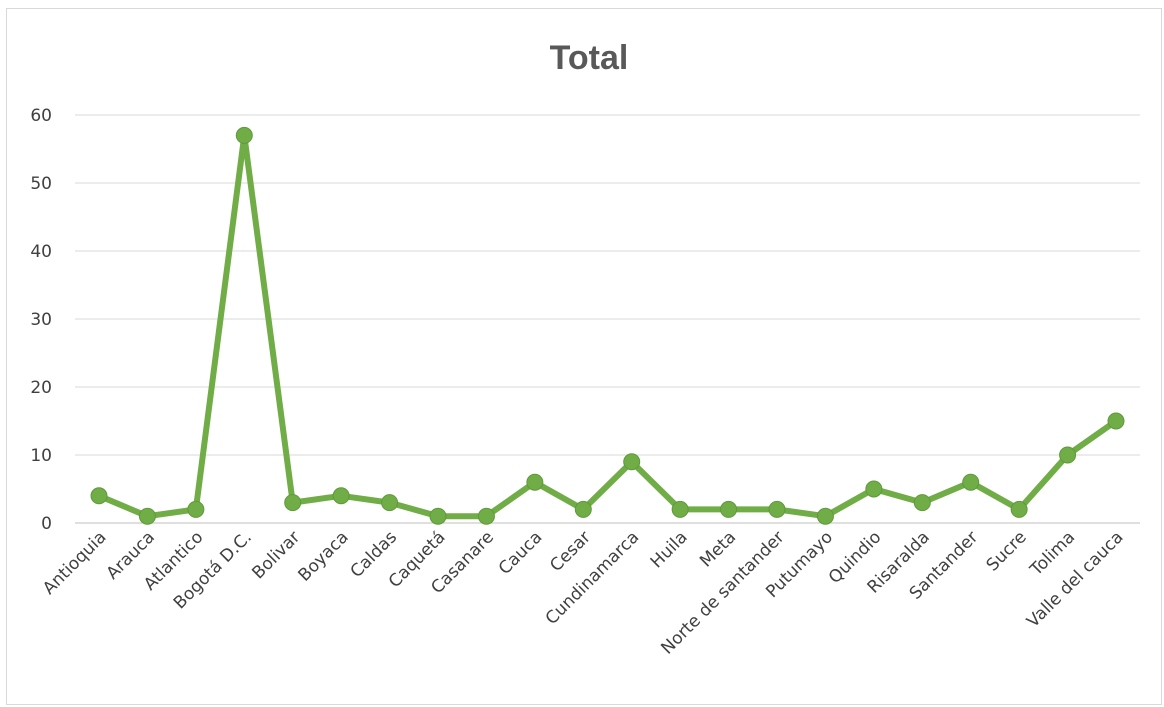 This screenshot has width=1164, height=707. Describe the element at coordinates (41, 456) in the screenshot. I see `y-tick-label: 10` at that location.